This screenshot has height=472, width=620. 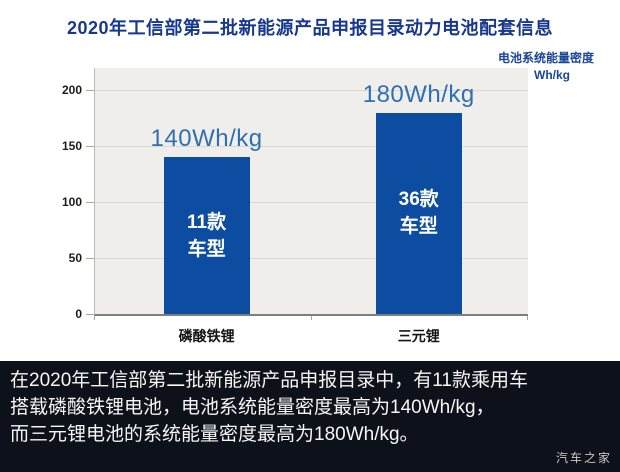 I want to click on watermark-autohome: 汽车之家, so click(x=583, y=458).